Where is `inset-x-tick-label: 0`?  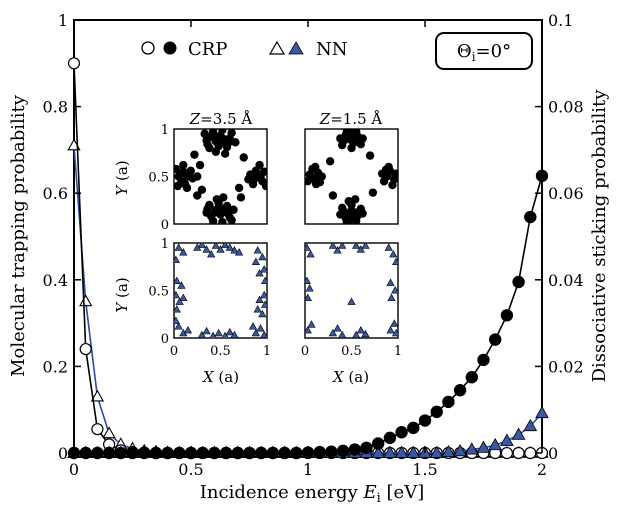 inset-x-tick-label: 0 is located at coordinates (174, 351).